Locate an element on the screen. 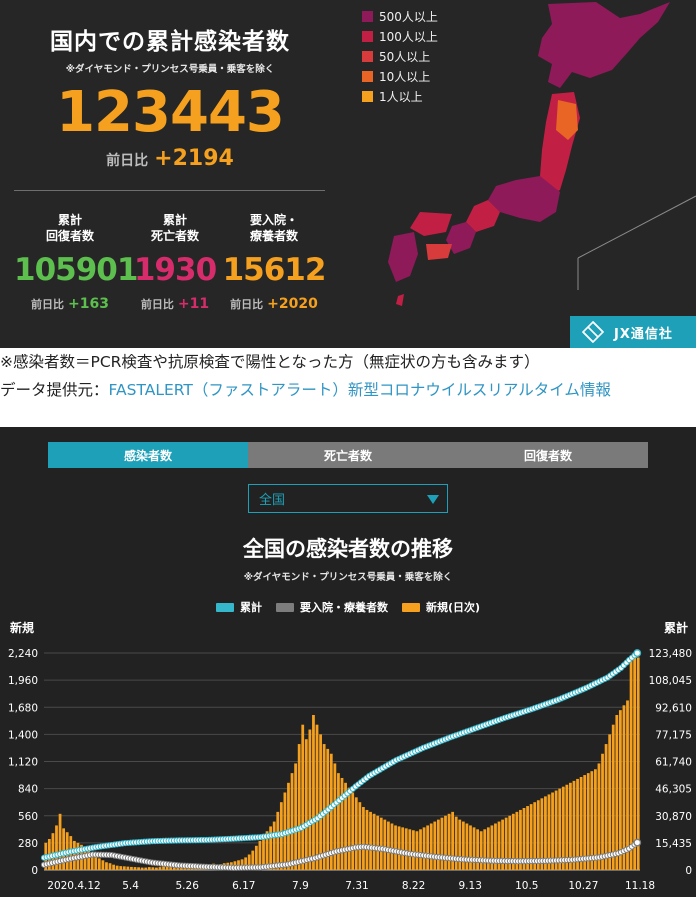 The width and height of the screenshot is (696, 897). total-cases-diff: 前日比 +2194 is located at coordinates (170, 158).